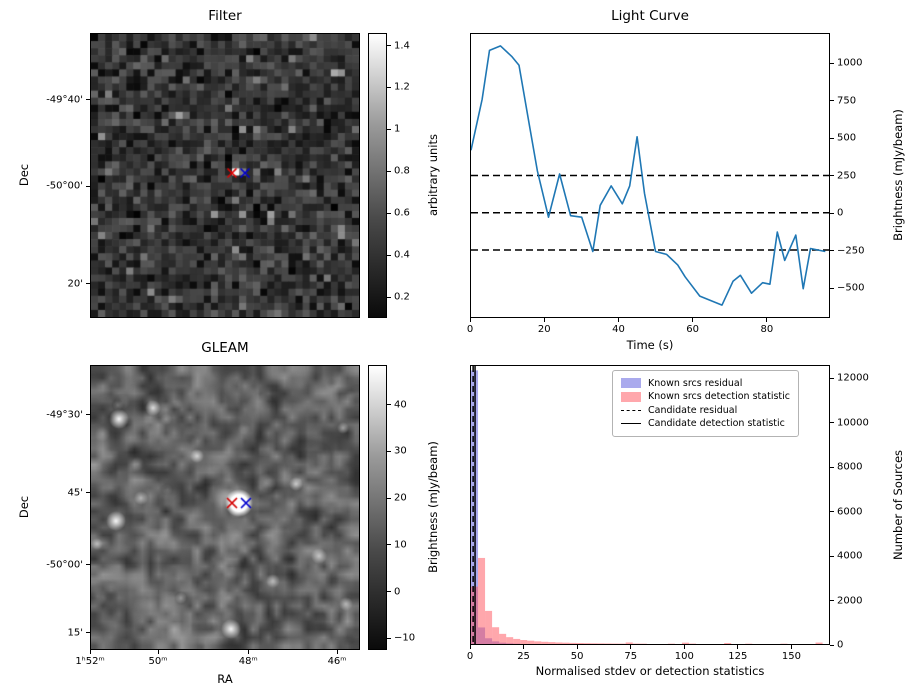 This screenshot has height=699, width=913. What do you see at coordinates (631, 383) in the screenshot?
I see `legend-swatch-known-residual` at bounding box center [631, 383].